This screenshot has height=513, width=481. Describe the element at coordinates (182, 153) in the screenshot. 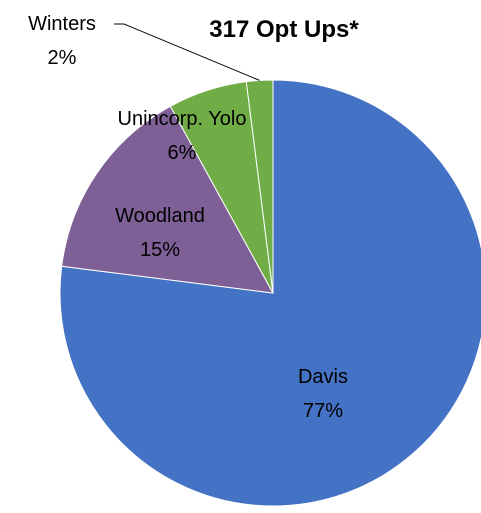

I see `slice-percent-unincorp-yolo: 6%` at that location.